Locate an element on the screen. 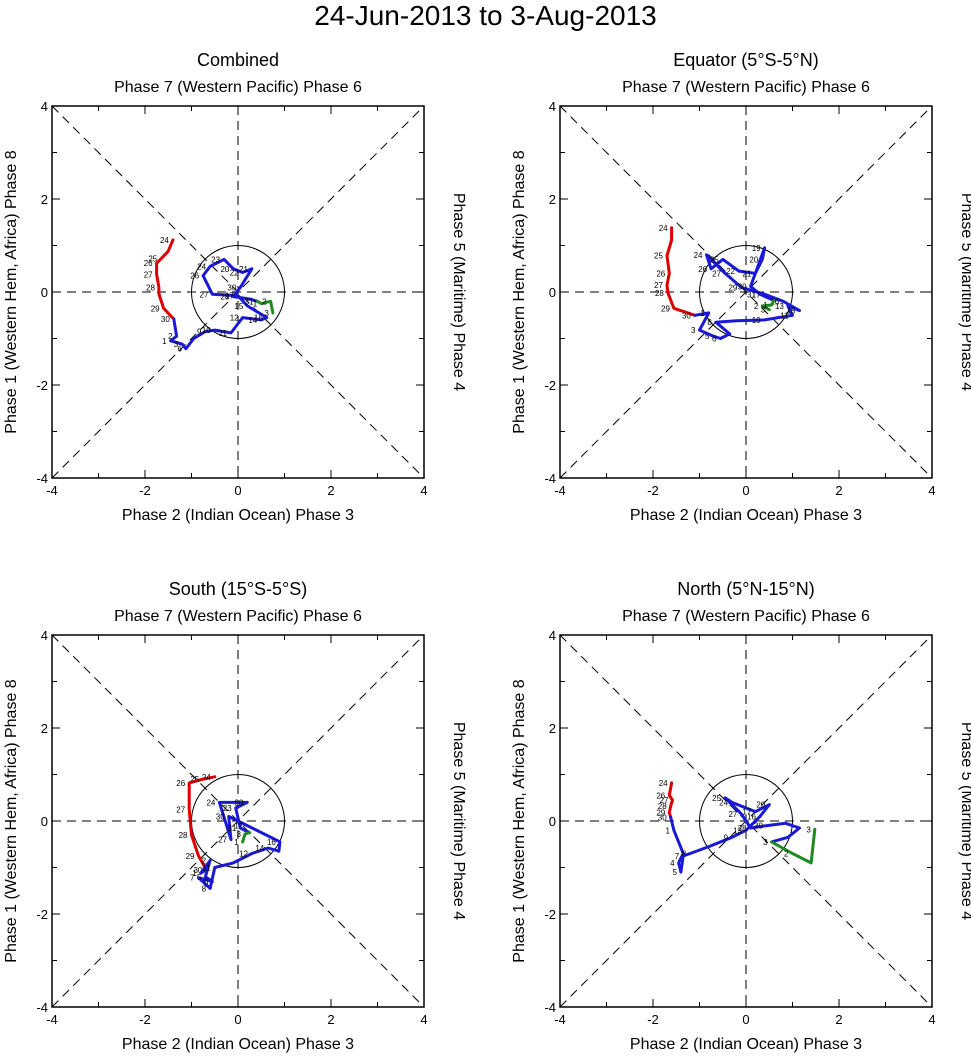 The image size is (971, 1060). panel-title: North (5°N-15°N) is located at coordinates (745, 589).